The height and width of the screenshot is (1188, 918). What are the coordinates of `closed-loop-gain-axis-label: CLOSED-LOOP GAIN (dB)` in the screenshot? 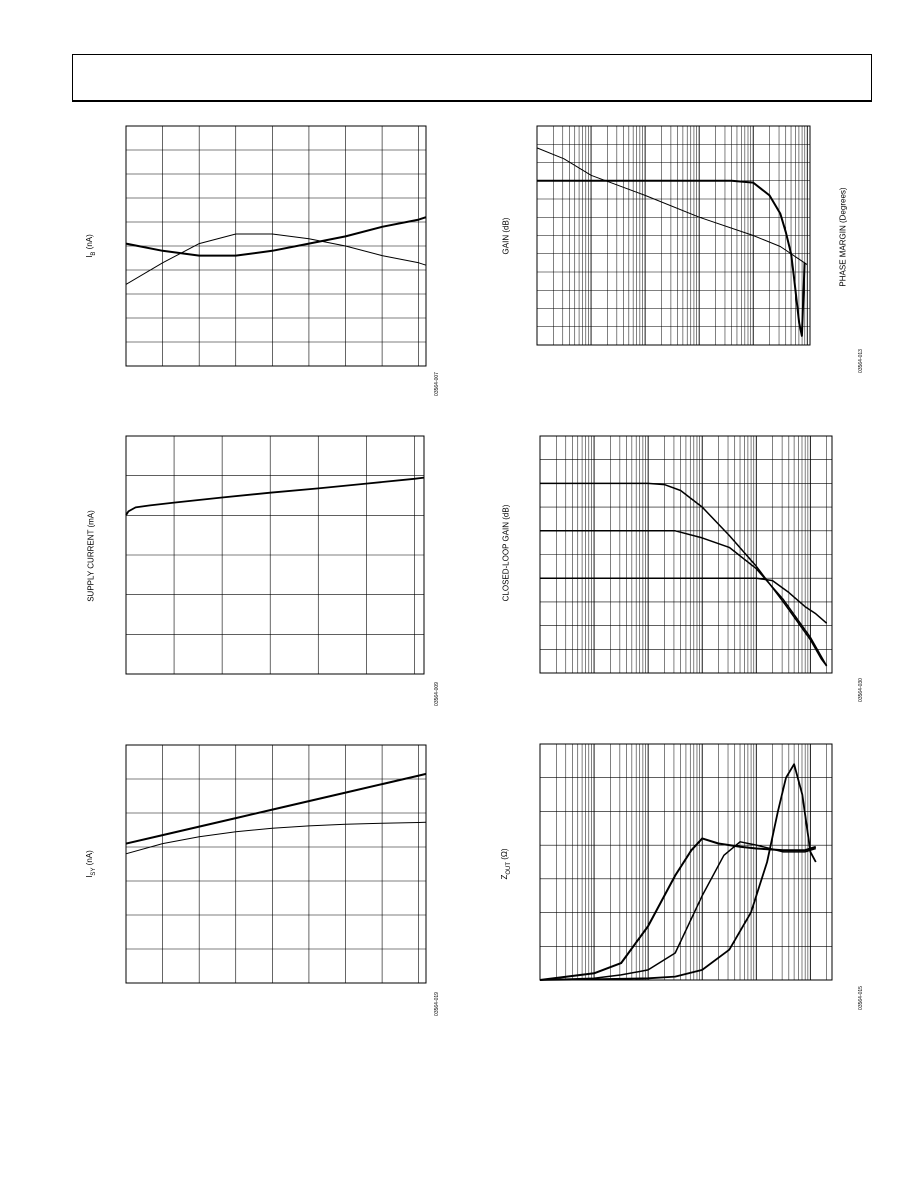 It's located at (506, 553).